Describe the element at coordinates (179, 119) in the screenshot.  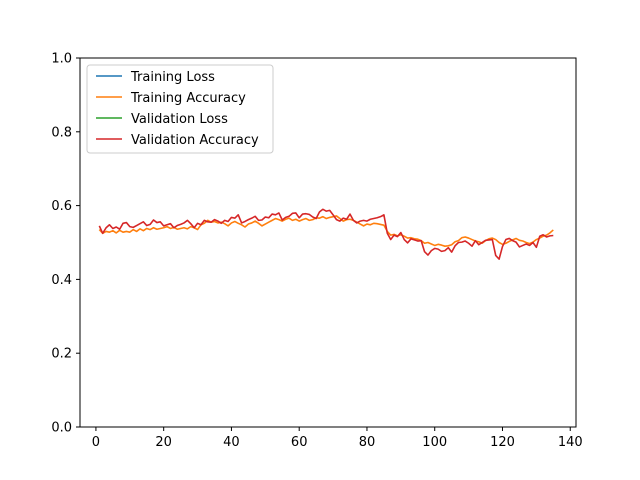
I see `legend-label-validation-loss: Validation Loss` at that location.